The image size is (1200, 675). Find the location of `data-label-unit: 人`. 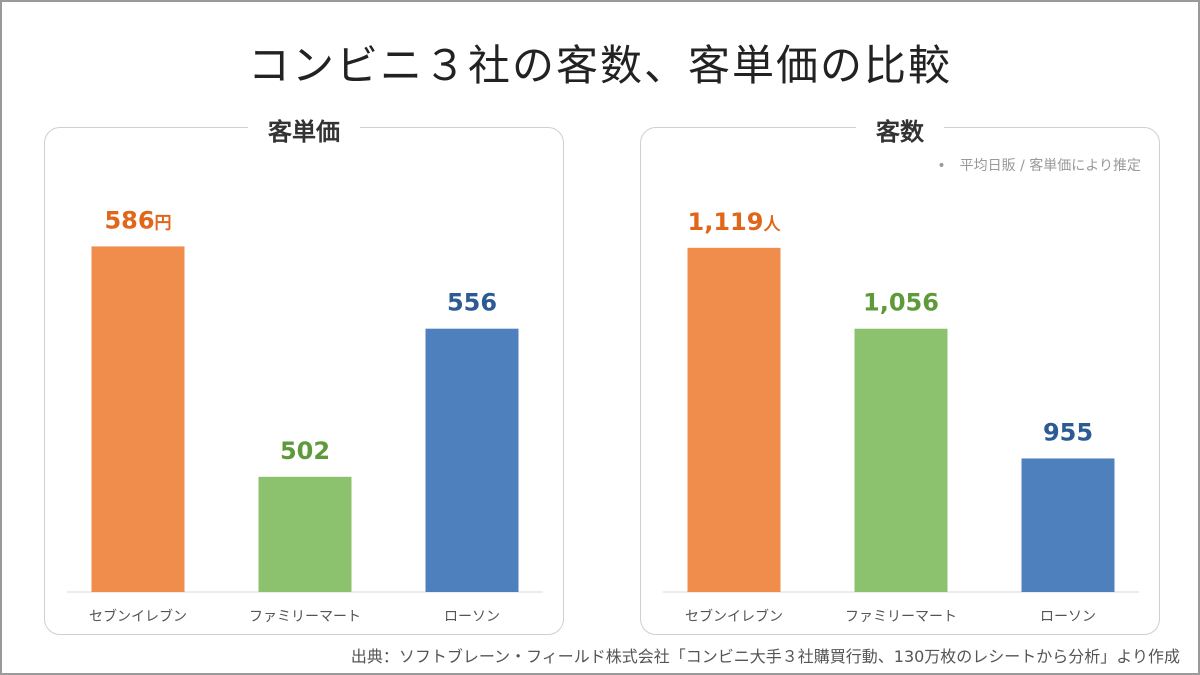

data-label-unit: 人 is located at coordinates (772, 225).